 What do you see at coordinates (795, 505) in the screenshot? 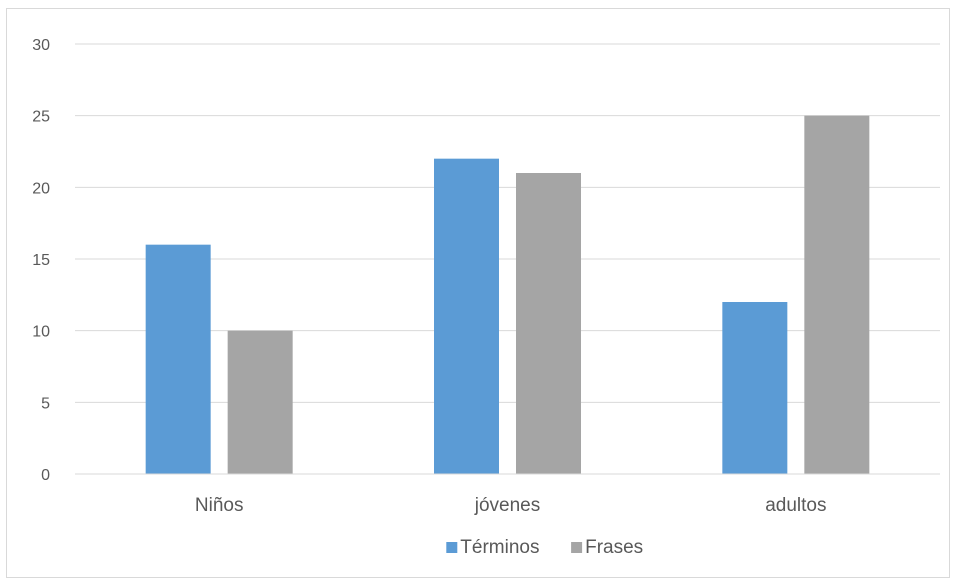
I see `x-tick-label-2: adultos` at bounding box center [795, 505].